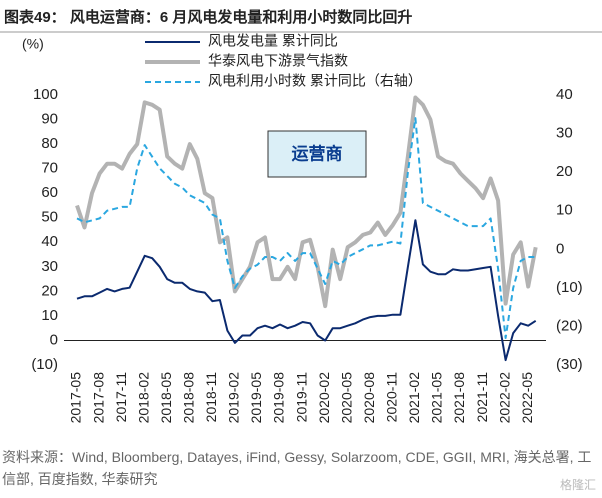 This screenshot has height=498, width=602. What do you see at coordinates (234, 398) in the screenshot?
I see `x-tick-label: 2019-02` at bounding box center [234, 398].